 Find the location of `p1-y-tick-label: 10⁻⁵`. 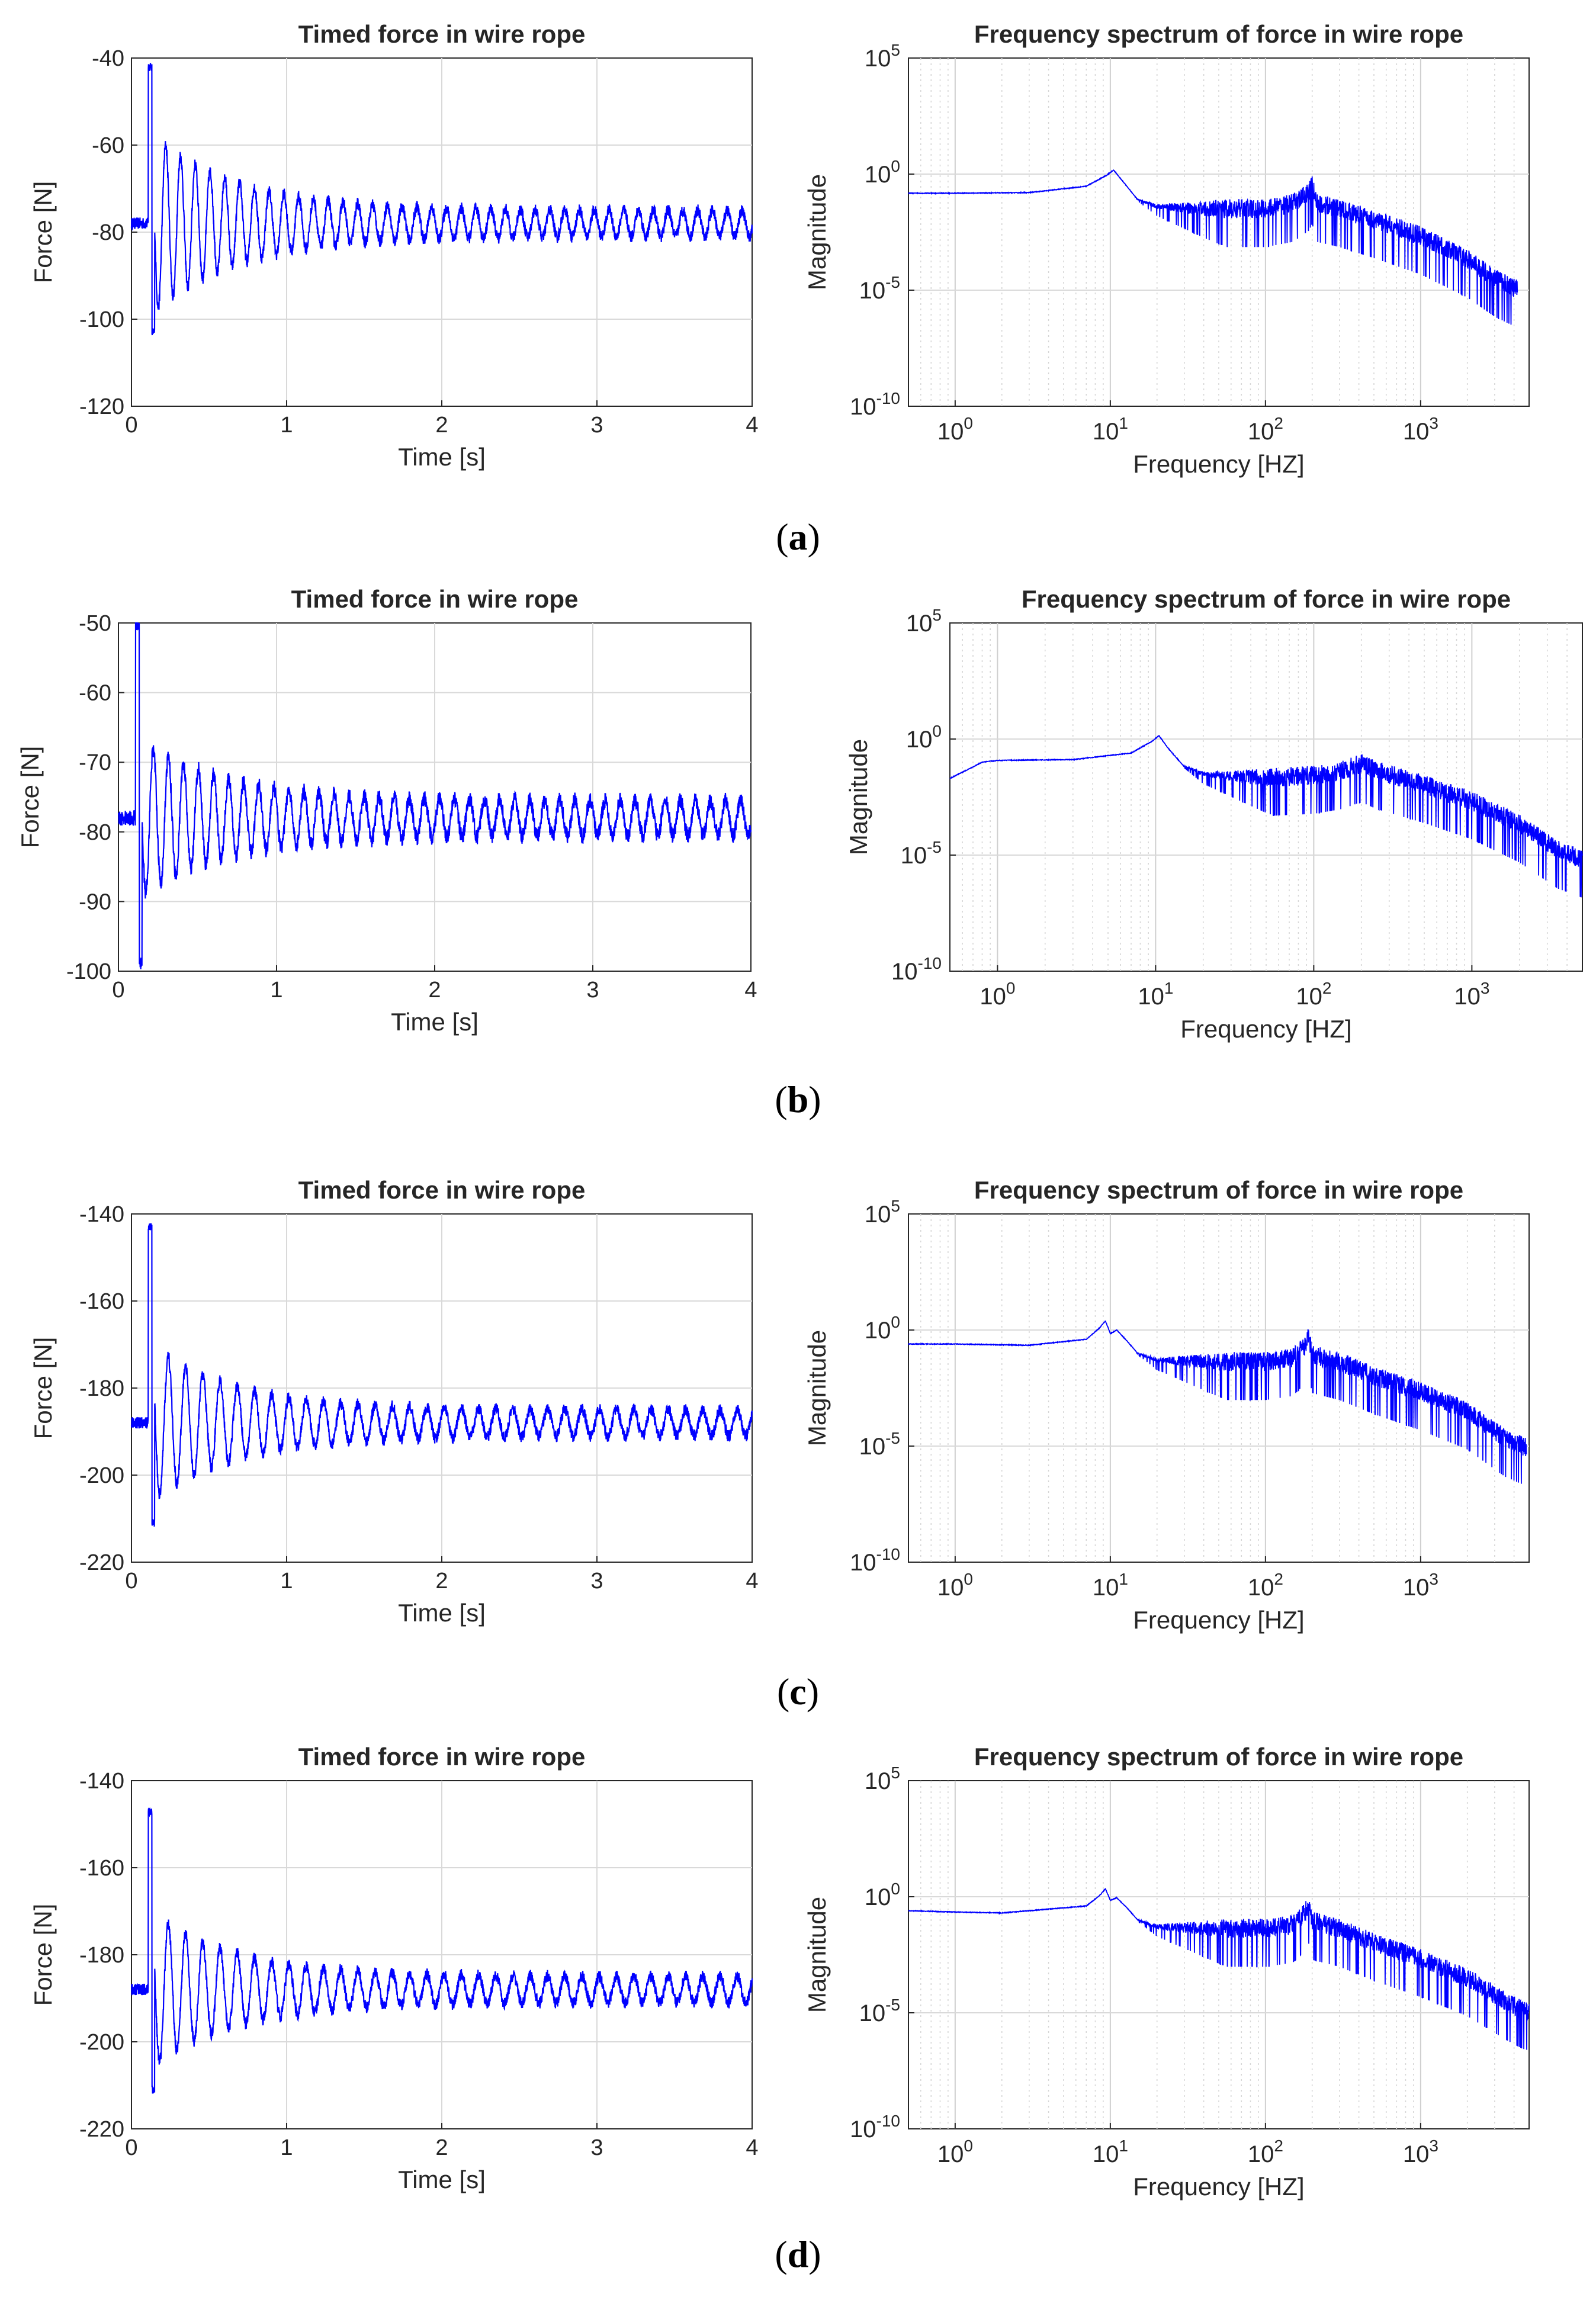

p1-y-tick-label: 10⁻⁵ is located at coordinates (879, 288).